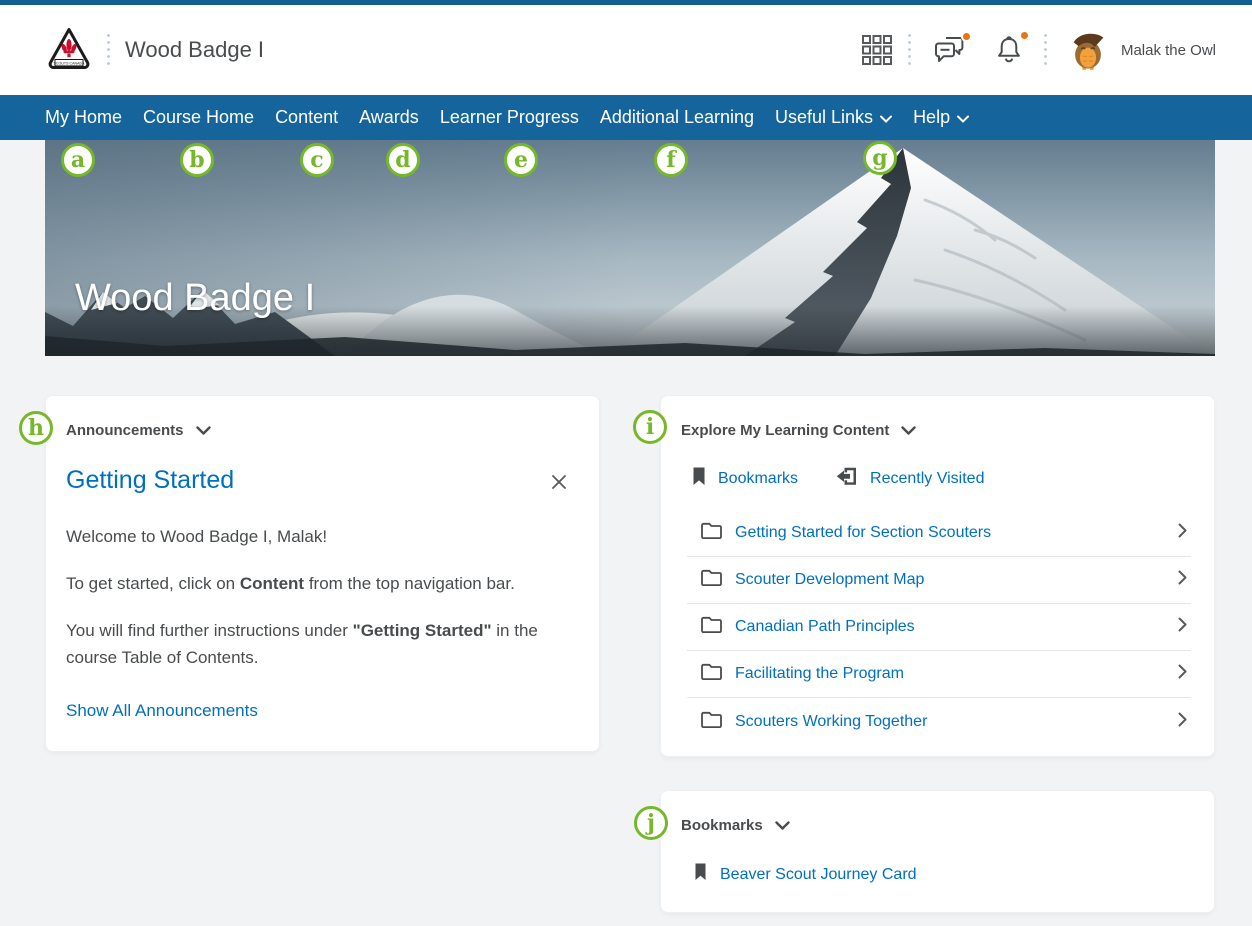 The width and height of the screenshot is (1252, 926). Describe the element at coordinates (834, 117) in the screenshot. I see `nav-useful-links: Useful Links` at that location.